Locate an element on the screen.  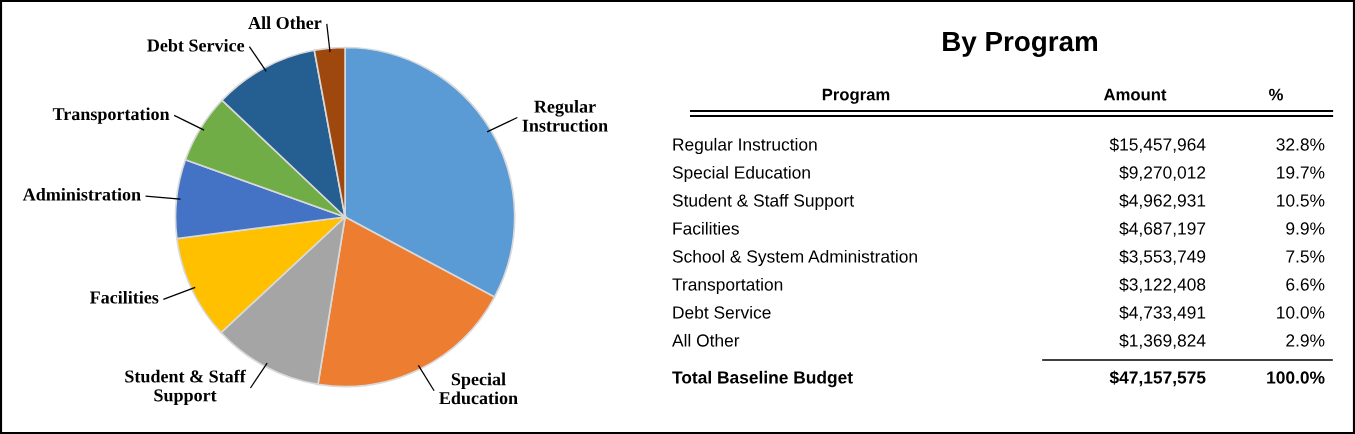
text: $4,687,197 is located at coordinates (1162, 229).